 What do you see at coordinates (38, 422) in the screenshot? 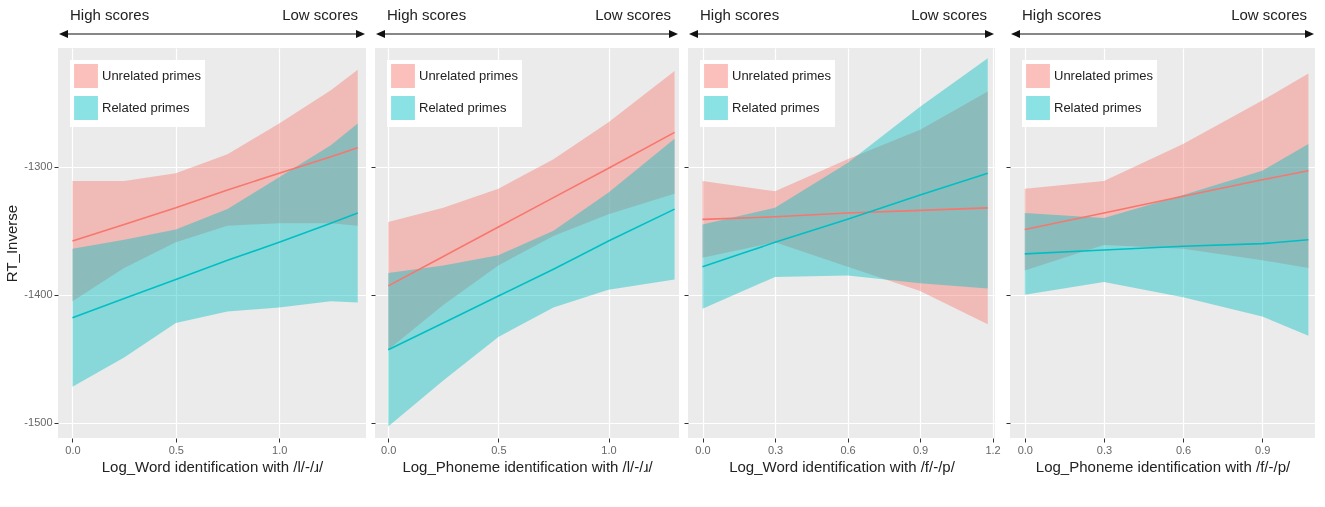
I see `y-tick-label: -1500` at bounding box center [38, 422].